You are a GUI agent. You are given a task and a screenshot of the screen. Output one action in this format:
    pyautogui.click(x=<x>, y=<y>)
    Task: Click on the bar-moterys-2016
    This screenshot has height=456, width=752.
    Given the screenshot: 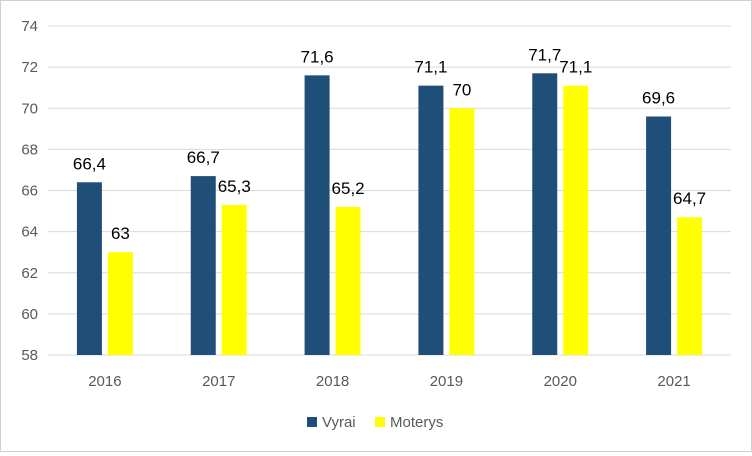 What is the action you would take?
    pyautogui.click(x=120, y=303)
    